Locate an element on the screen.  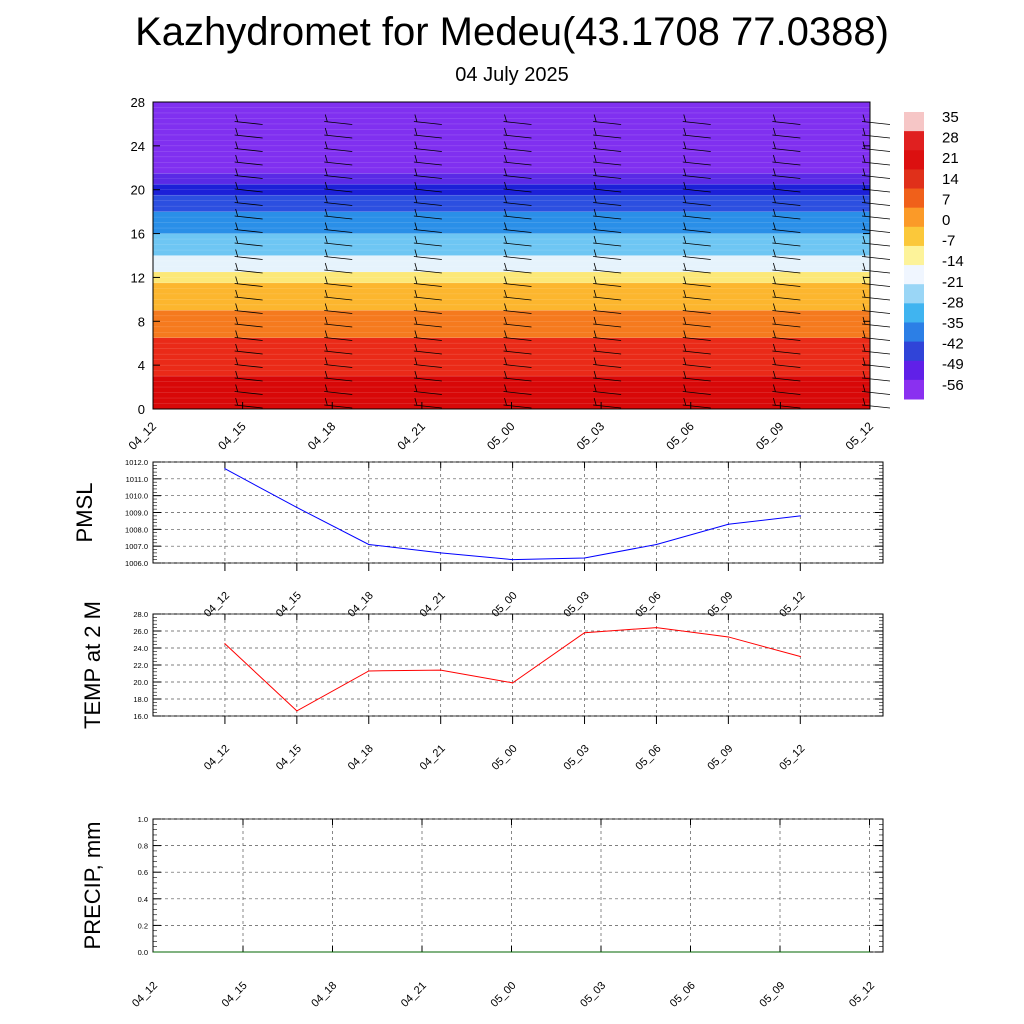
x-tick-label: 04_15 is located at coordinates (232, 436).